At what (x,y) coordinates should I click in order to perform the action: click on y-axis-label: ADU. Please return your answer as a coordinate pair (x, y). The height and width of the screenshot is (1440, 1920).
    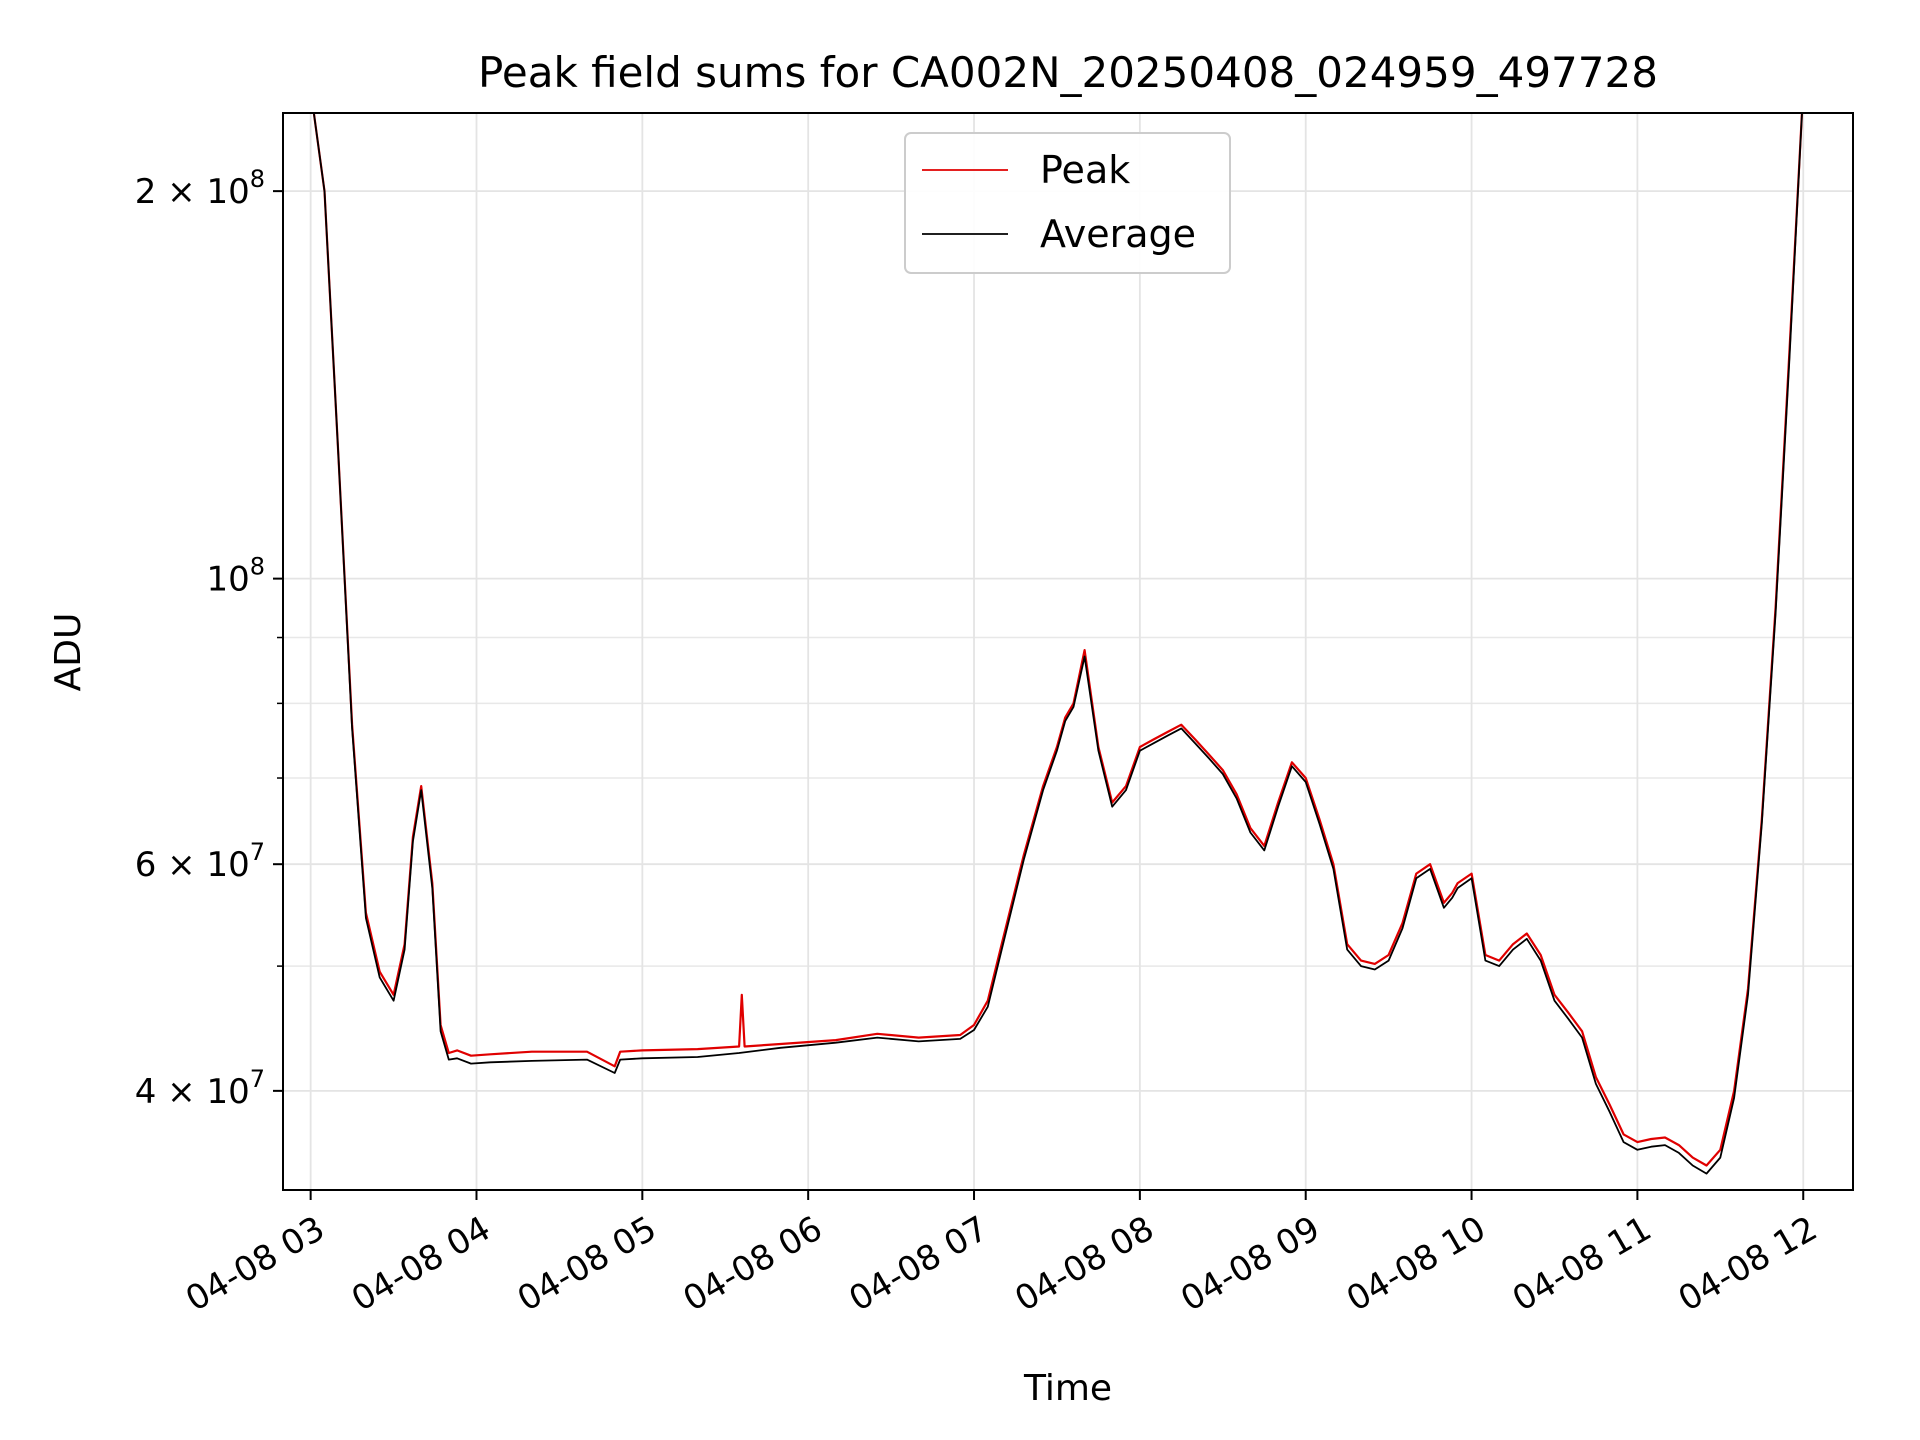
    Looking at the image, I should click on (68, 652).